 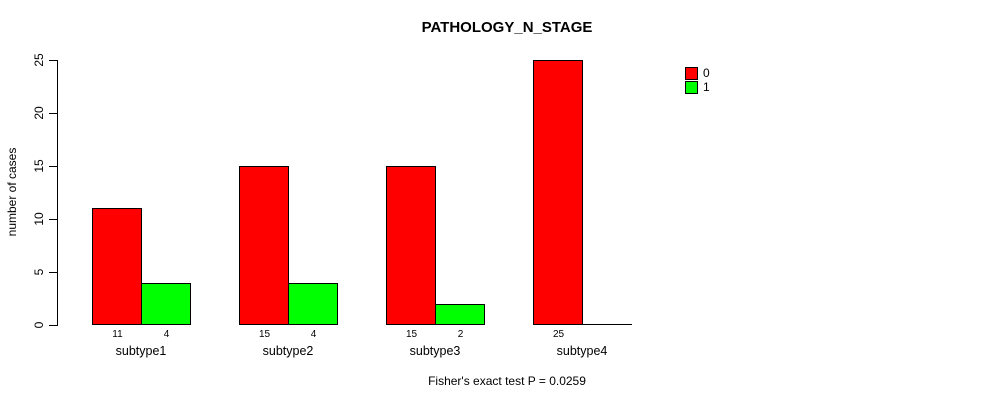 I want to click on y-axis-tick-label: 25, so click(x=39, y=60).